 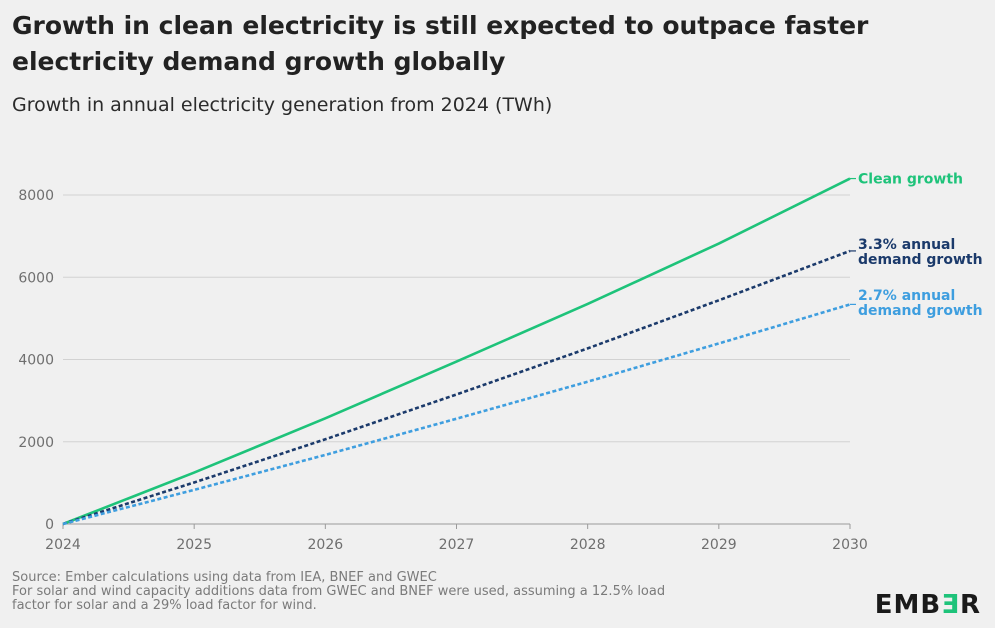 I want to click on x-tick-label: 2027, so click(x=457, y=545).